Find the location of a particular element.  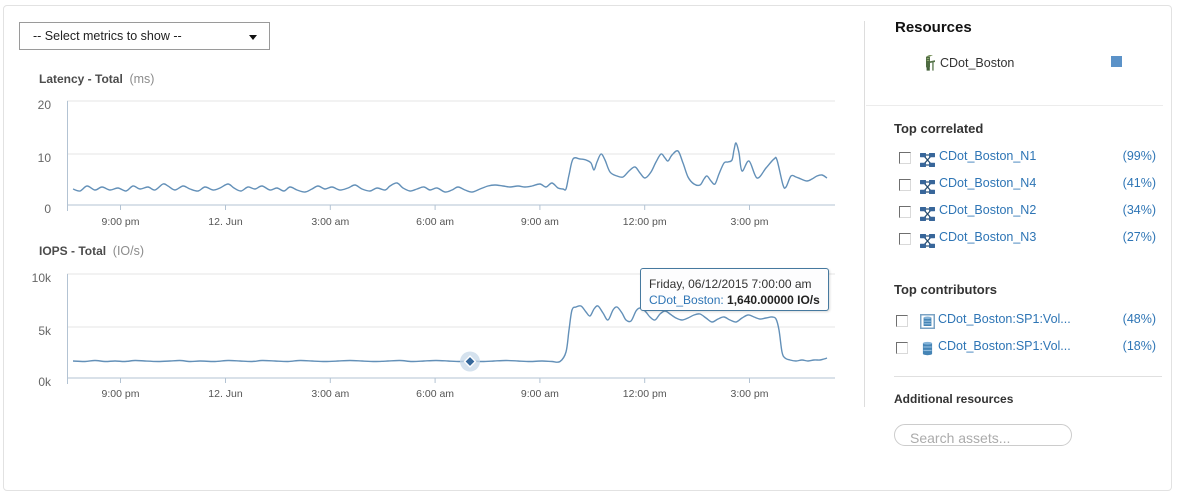

svg-text: 10k is located at coordinates (42, 278).